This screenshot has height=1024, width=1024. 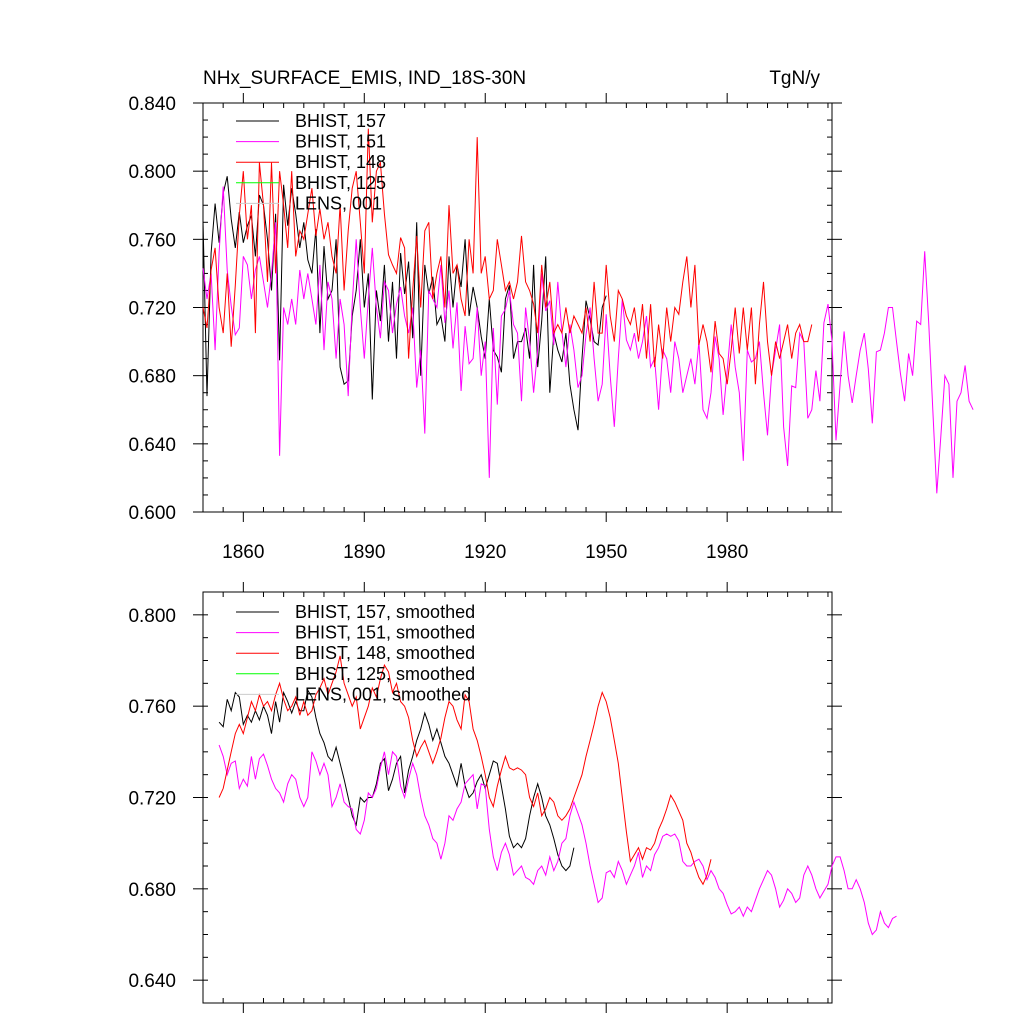 What do you see at coordinates (606, 552) in the screenshot?
I see `top-x-tick-label: 1950` at bounding box center [606, 552].